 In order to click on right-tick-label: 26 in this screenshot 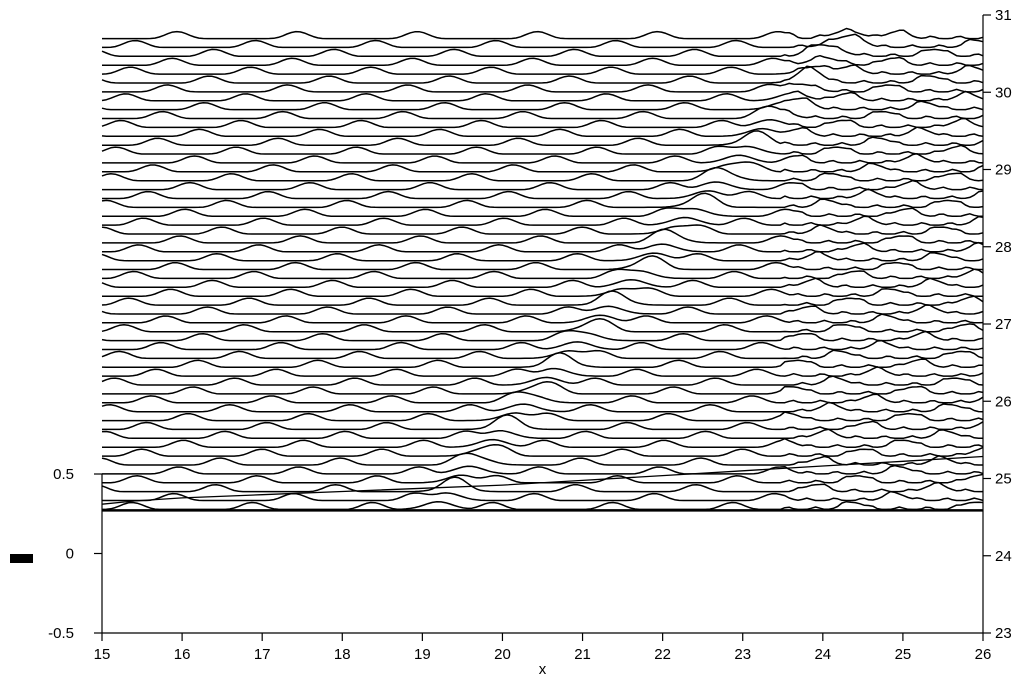, I will do `click(1003, 401)`.